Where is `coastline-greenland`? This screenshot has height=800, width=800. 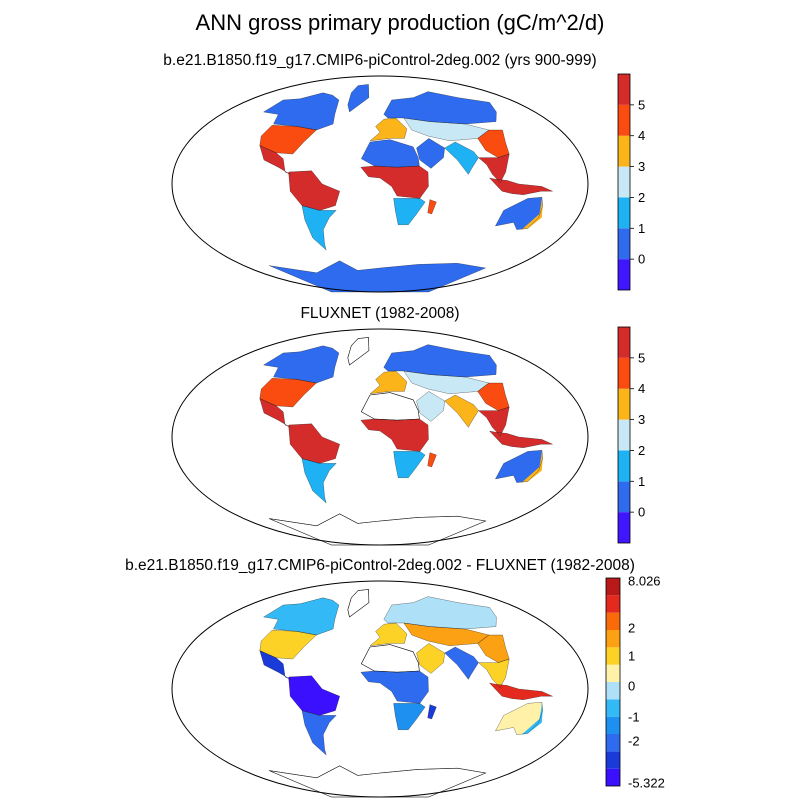
coastline-greenland is located at coordinates (358, 351).